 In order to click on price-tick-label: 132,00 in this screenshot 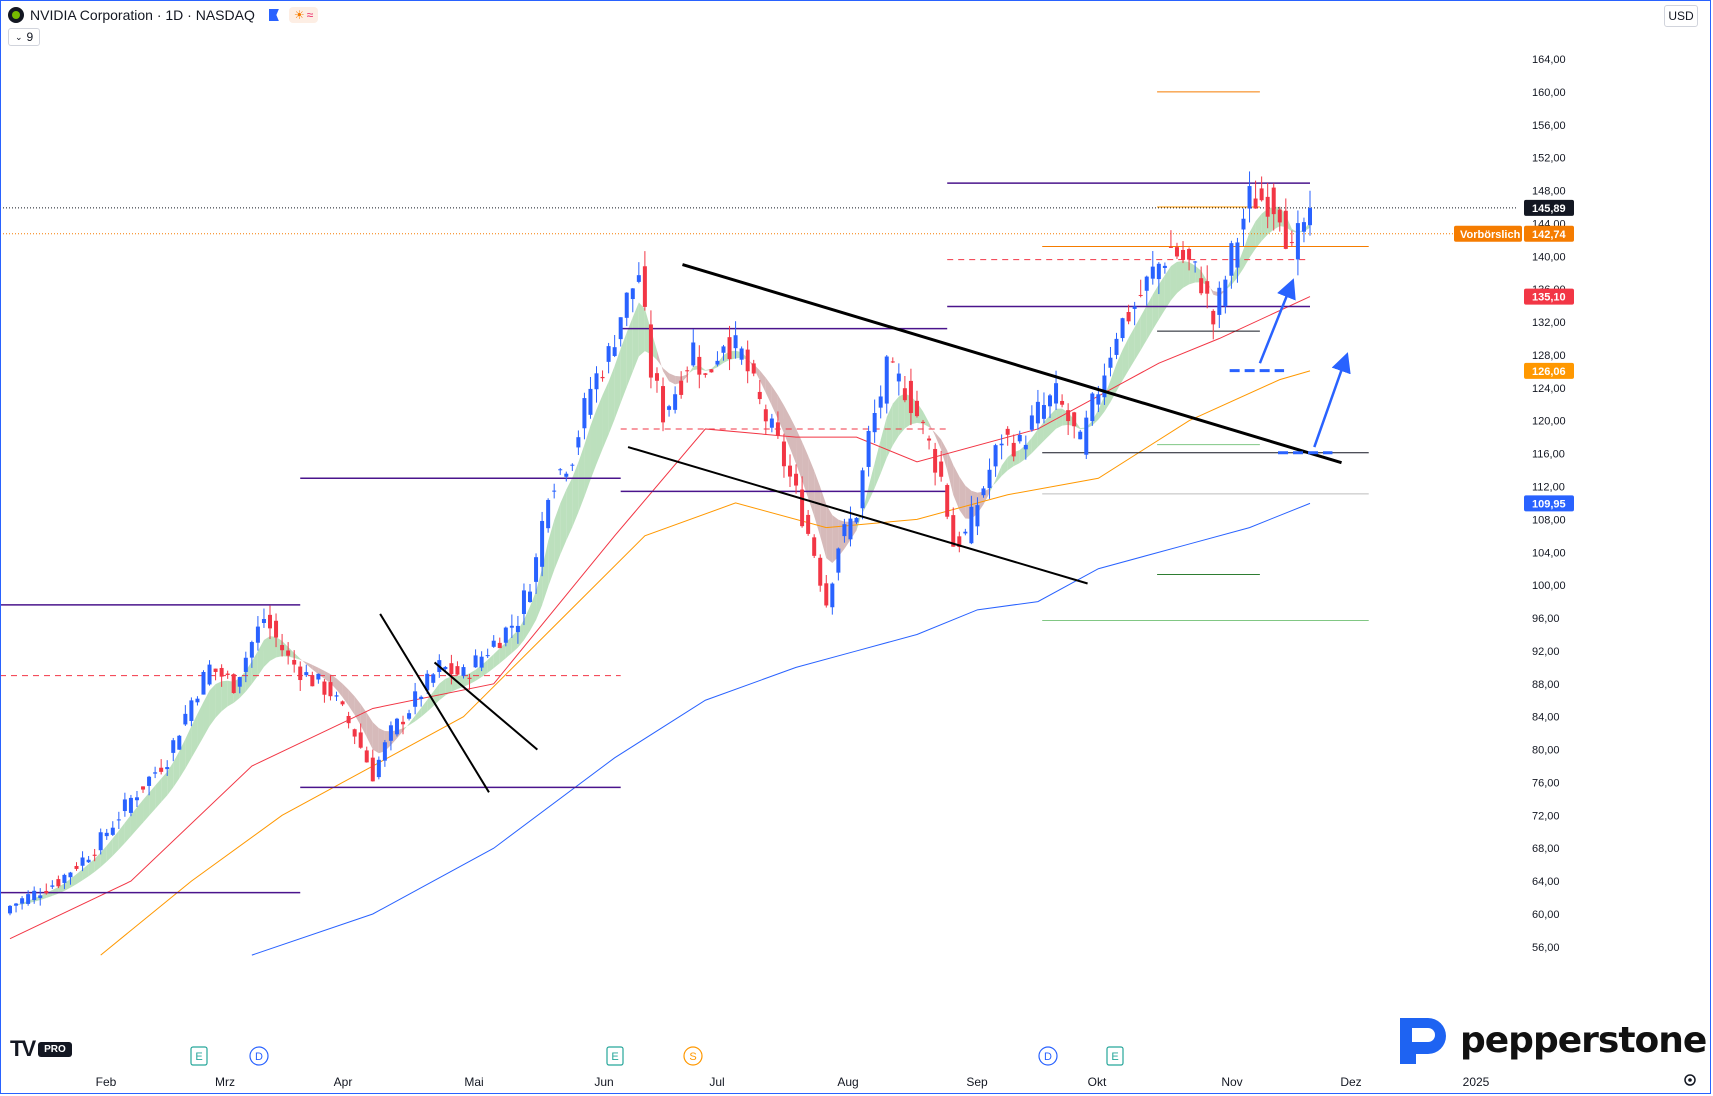, I will do `click(1549, 323)`.